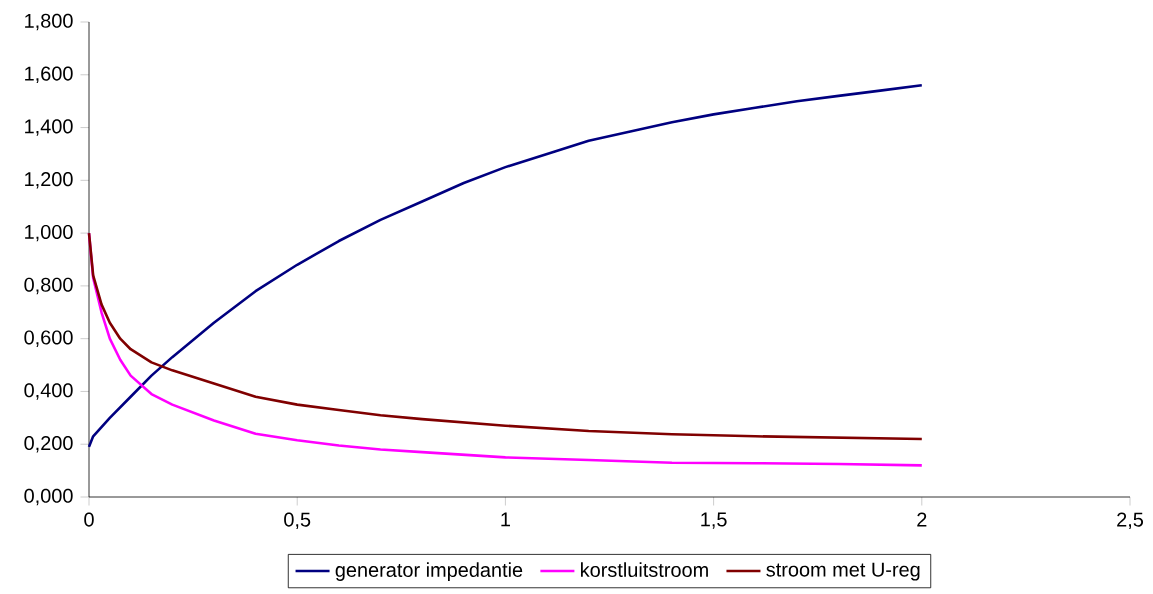 The width and height of the screenshot is (1153, 594). Describe the element at coordinates (297, 521) in the screenshot. I see `x-tick-label: 0,5` at that location.